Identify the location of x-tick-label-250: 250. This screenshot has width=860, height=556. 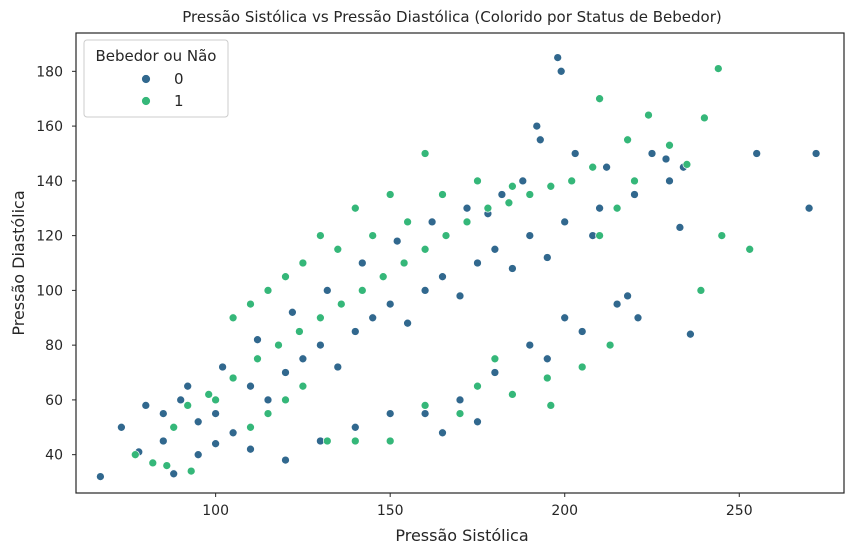
(739, 511).